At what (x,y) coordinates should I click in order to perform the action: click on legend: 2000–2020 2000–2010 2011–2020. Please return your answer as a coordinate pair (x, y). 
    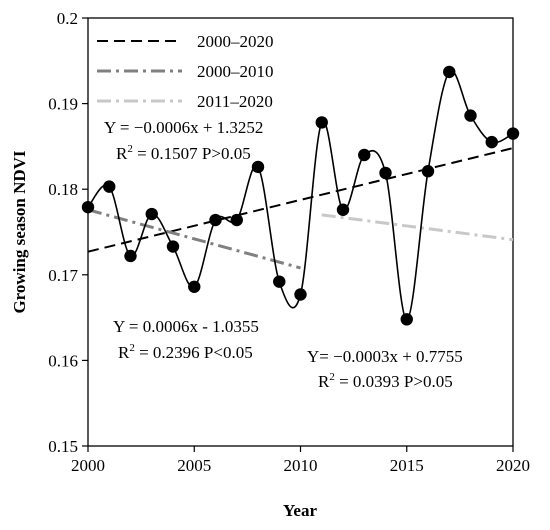
    Looking at the image, I should click on (185, 71).